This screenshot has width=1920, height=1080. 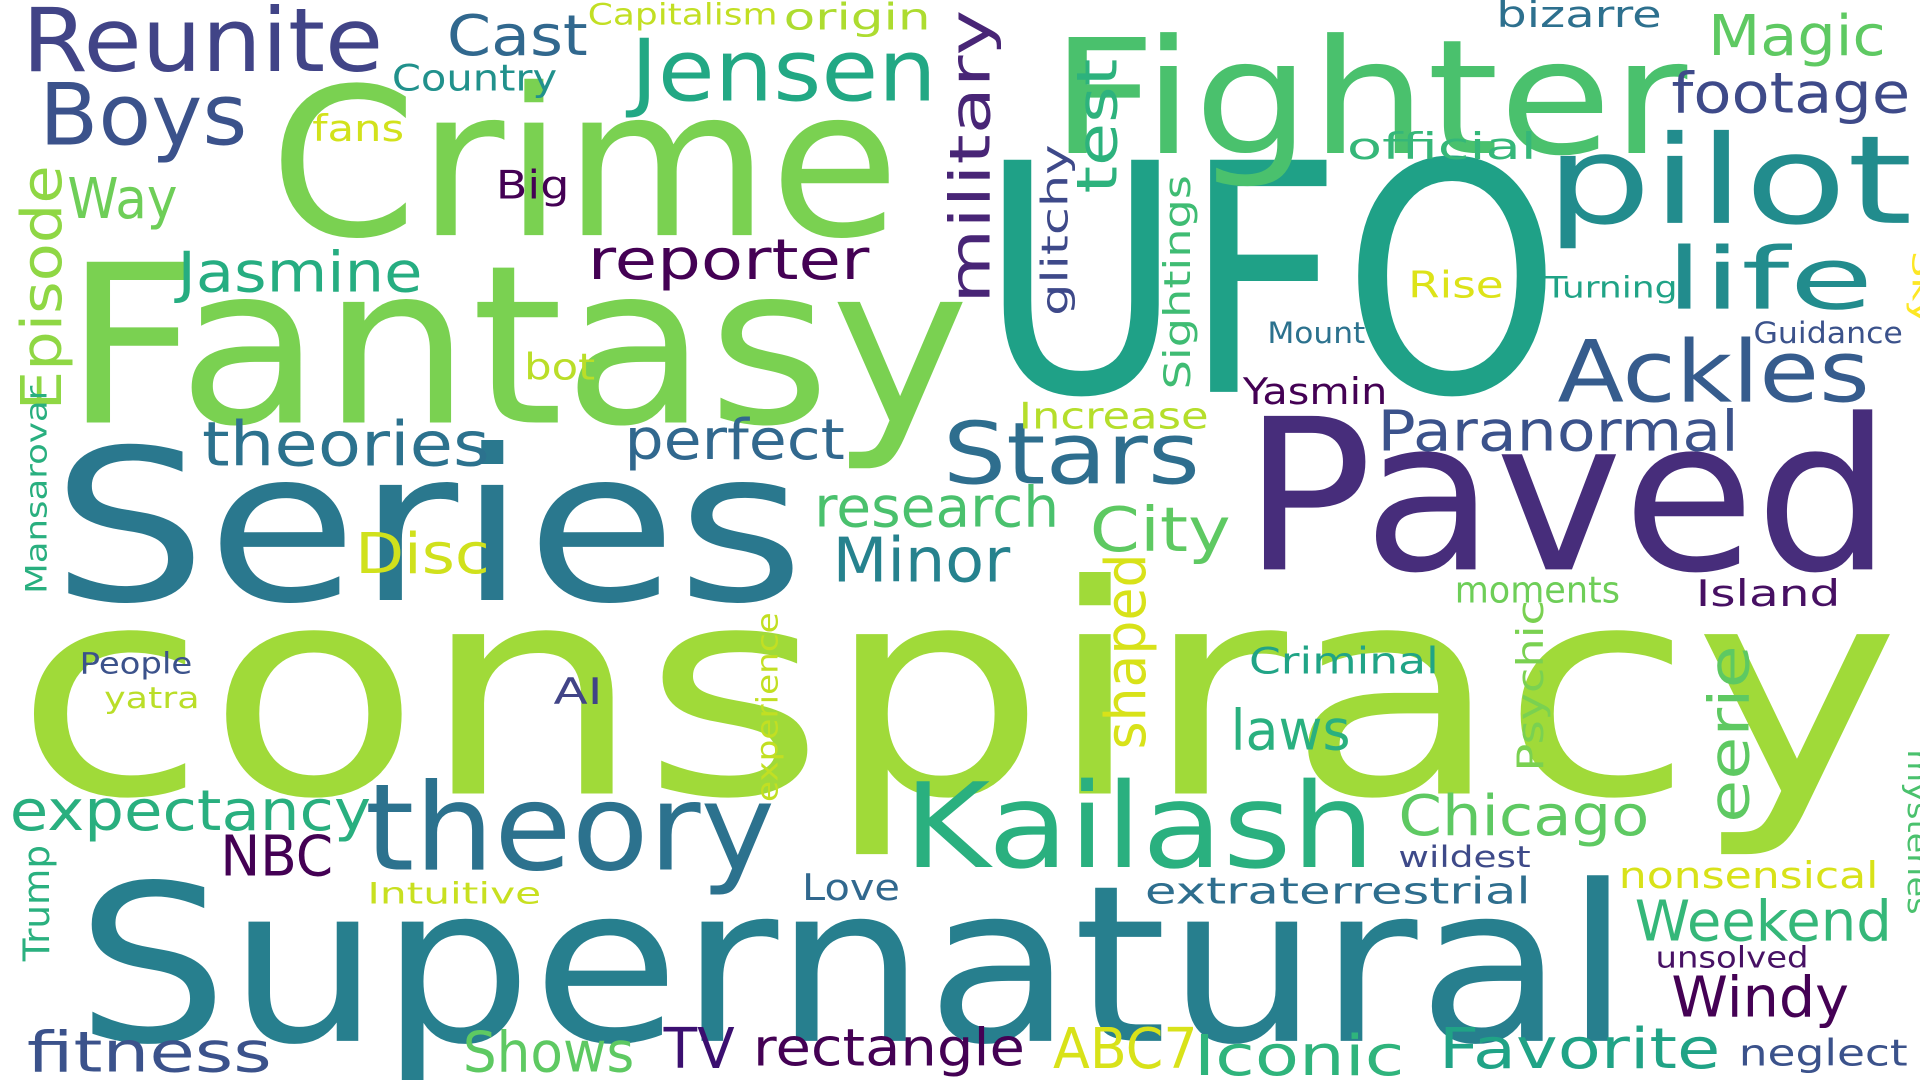 I want to click on word-turning: Turning, so click(x=1610, y=288).